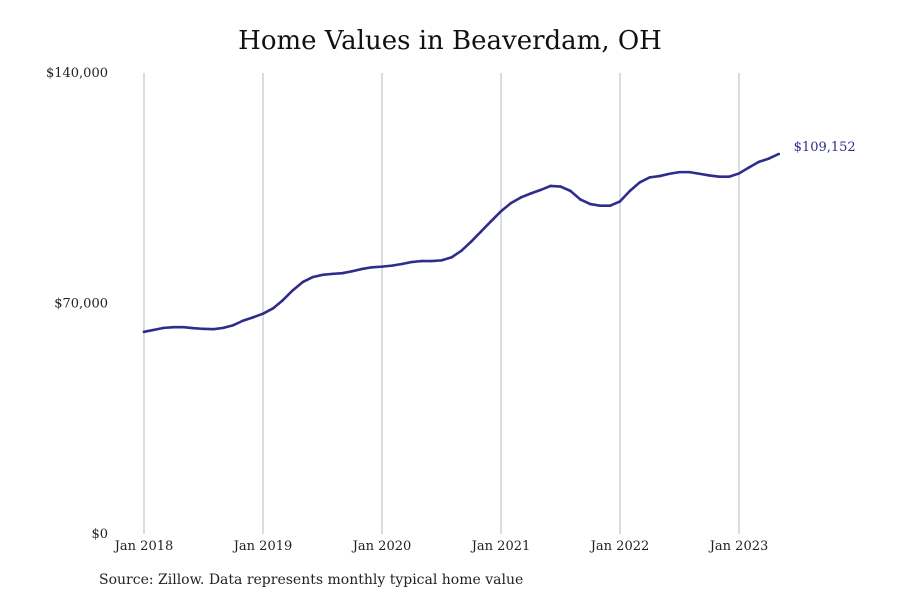 This screenshot has width=900, height=600. What do you see at coordinates (143, 546) in the screenshot?
I see `x-tick-label: Jan 2018` at bounding box center [143, 546].